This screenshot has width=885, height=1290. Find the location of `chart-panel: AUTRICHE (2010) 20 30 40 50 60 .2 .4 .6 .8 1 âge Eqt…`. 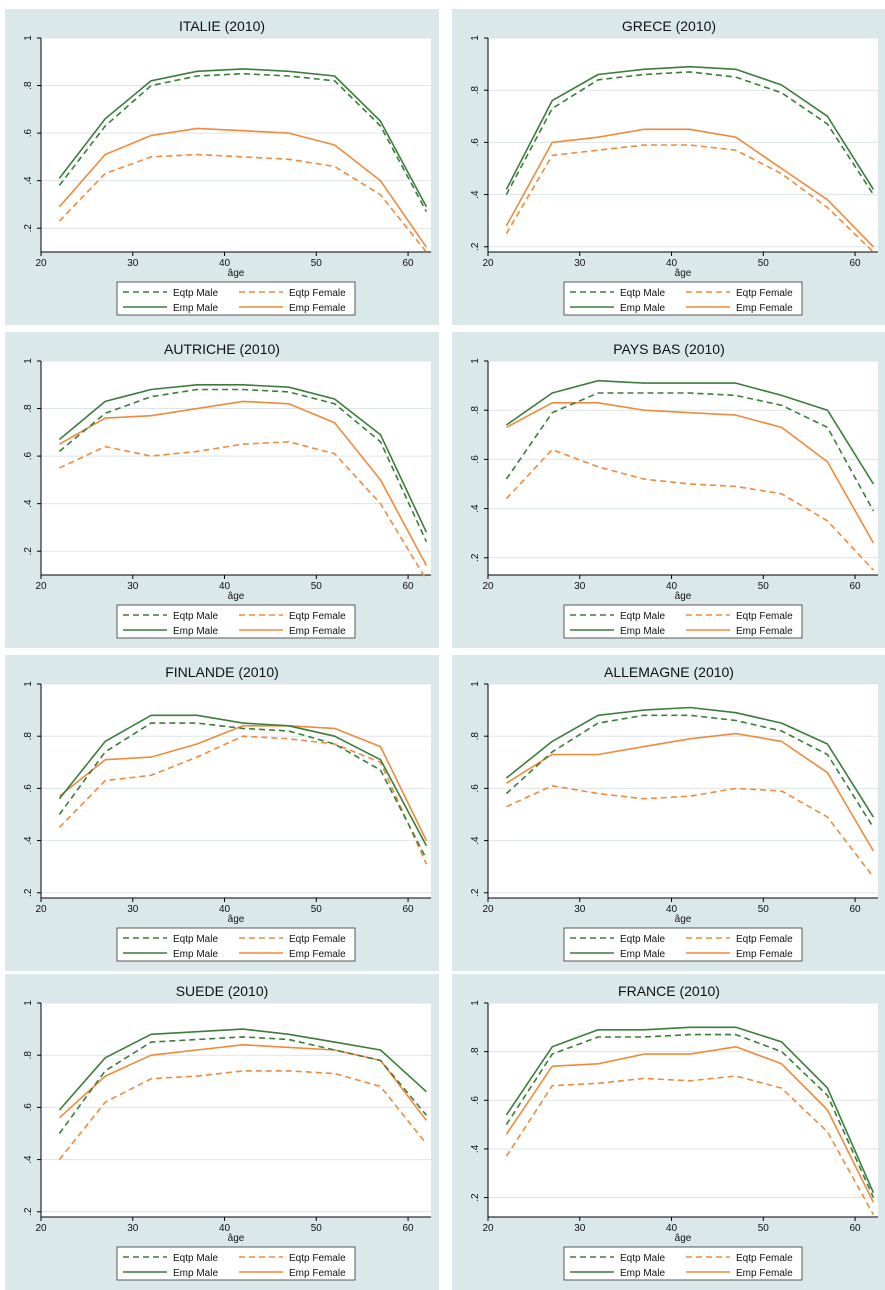

chart-panel: AUTRICHE (2010) 20 30 40 50 60 .2 .4 .6 .8 1 âge Eqt… is located at coordinates (222, 490).